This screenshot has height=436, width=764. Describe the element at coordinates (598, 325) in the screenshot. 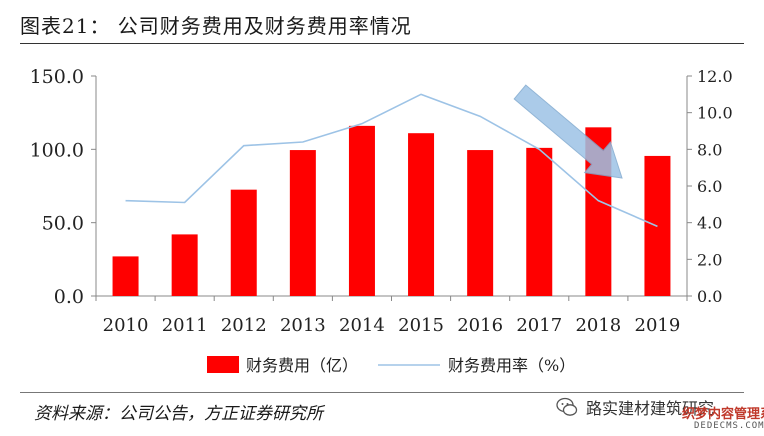

I see `x-tick-label: 2018` at that location.